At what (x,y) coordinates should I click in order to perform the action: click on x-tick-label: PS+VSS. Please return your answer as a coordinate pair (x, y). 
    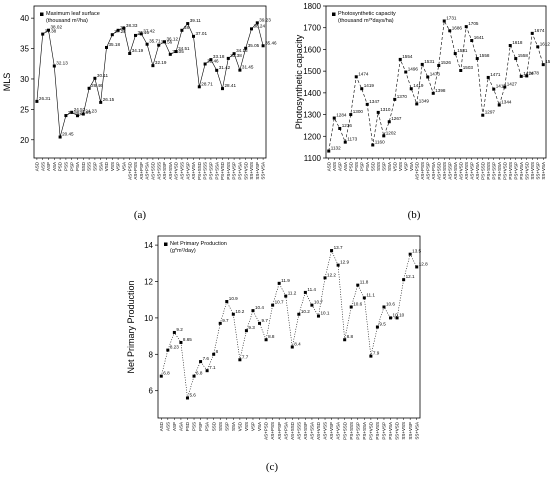
    Looking at the image, I should click on (510, 171).